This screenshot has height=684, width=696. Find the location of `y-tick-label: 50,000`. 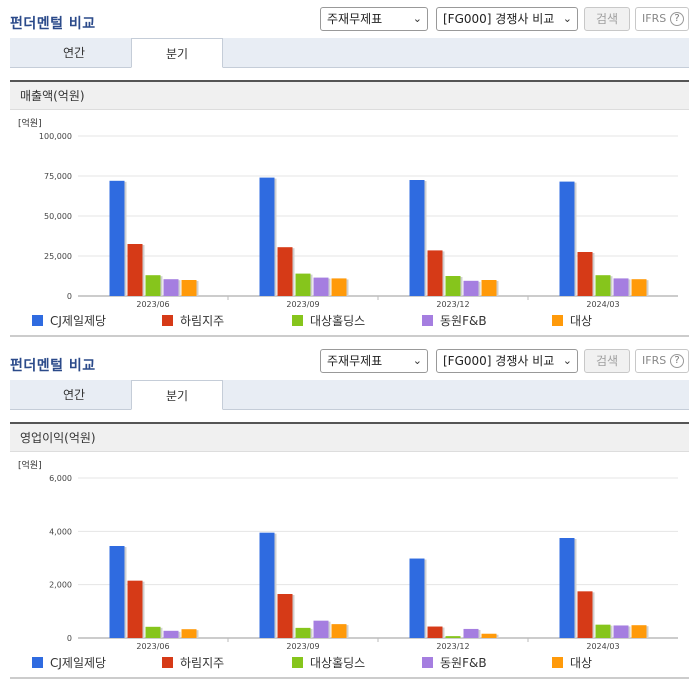

y-tick-label: 50,000 is located at coordinates (58, 216).